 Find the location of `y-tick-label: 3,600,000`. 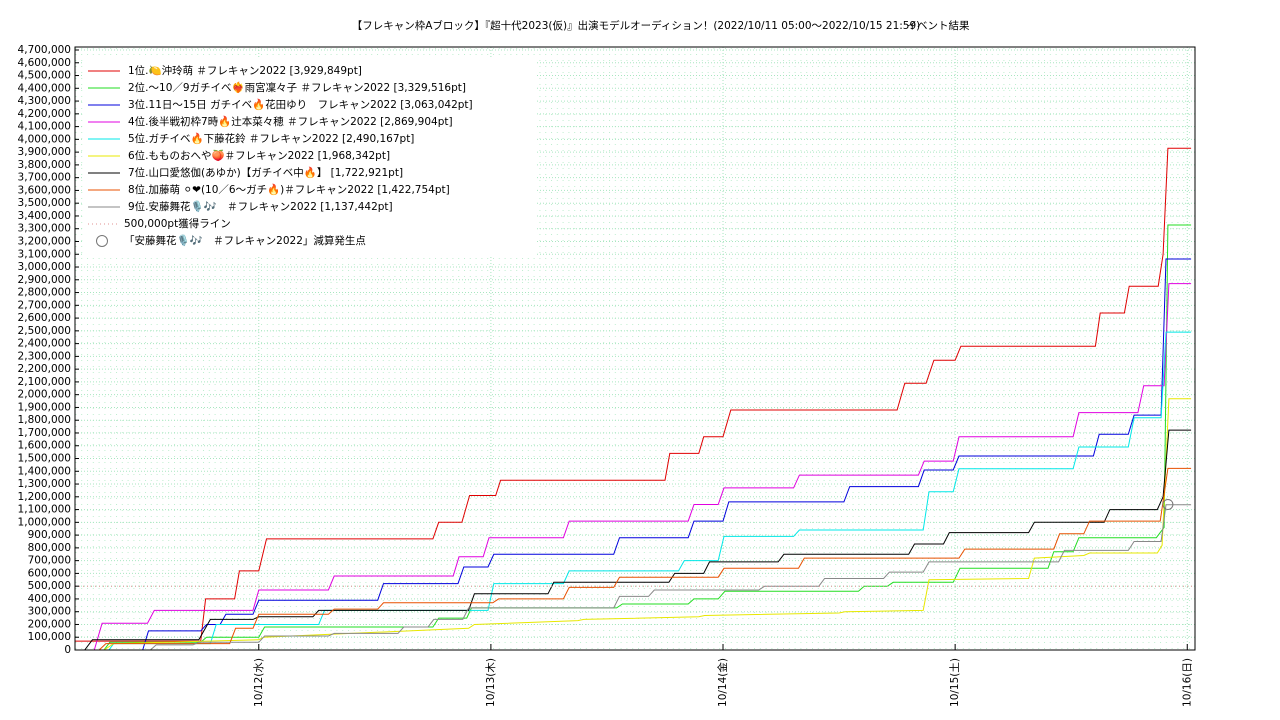

y-tick-label: 3,600,000 is located at coordinates (44, 190).